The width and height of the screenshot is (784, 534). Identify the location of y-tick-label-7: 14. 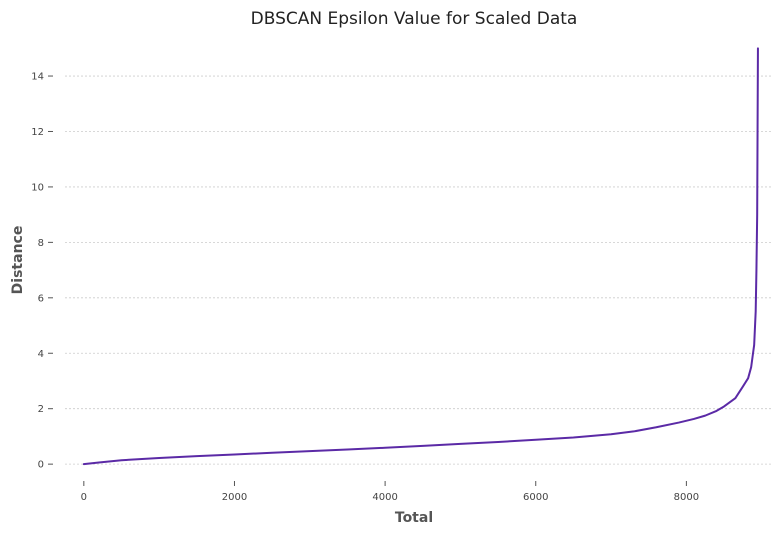
(37, 77).